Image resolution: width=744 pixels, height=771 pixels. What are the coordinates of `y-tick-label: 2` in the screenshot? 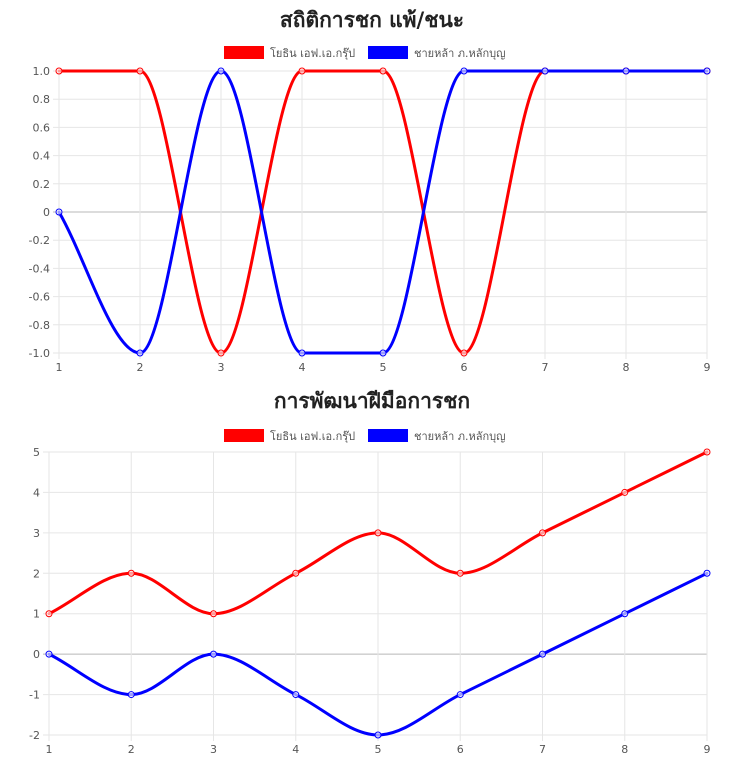 It's located at (36, 573).